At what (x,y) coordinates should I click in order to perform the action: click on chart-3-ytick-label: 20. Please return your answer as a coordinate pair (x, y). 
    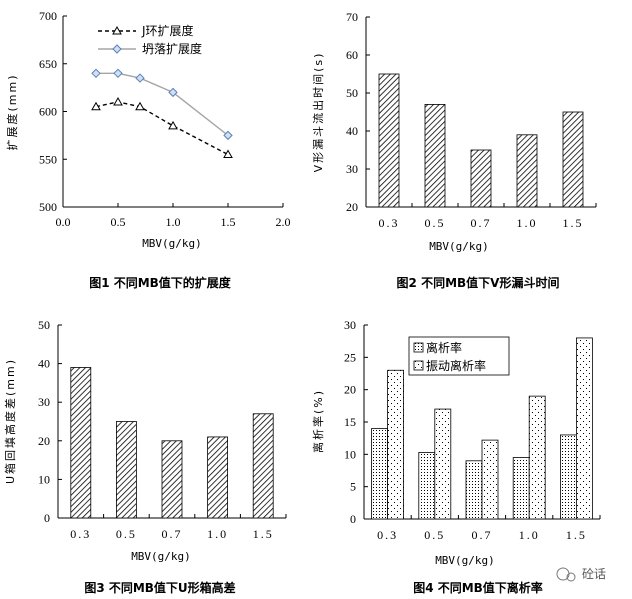
    Looking at the image, I should click on (44, 441).